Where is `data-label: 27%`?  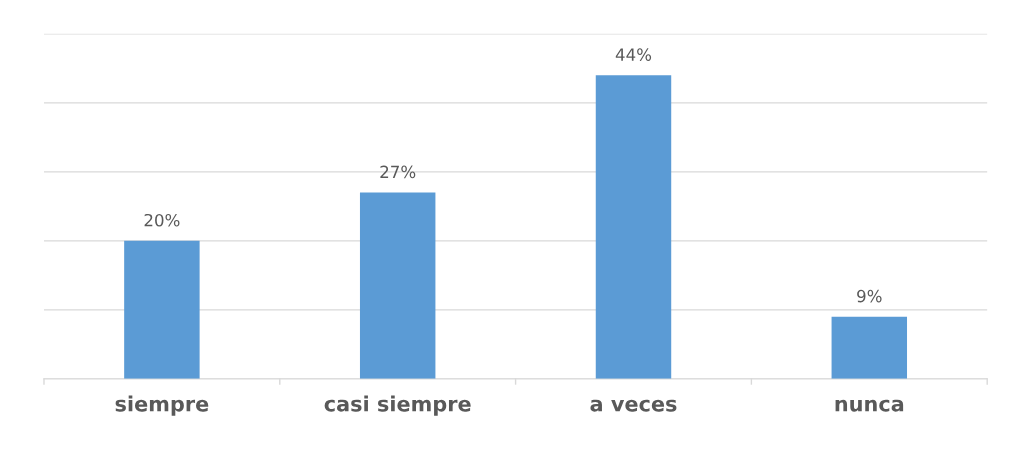 data-label: 27% is located at coordinates (398, 172).